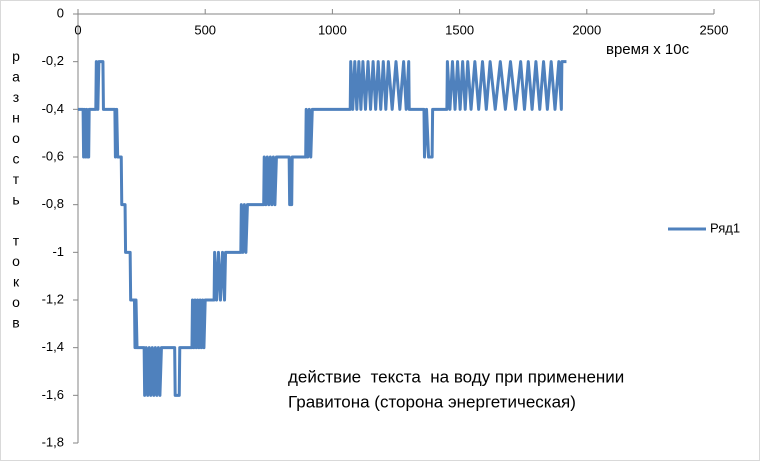  I want to click on x-axis-label: время x 10с, so click(648, 49).